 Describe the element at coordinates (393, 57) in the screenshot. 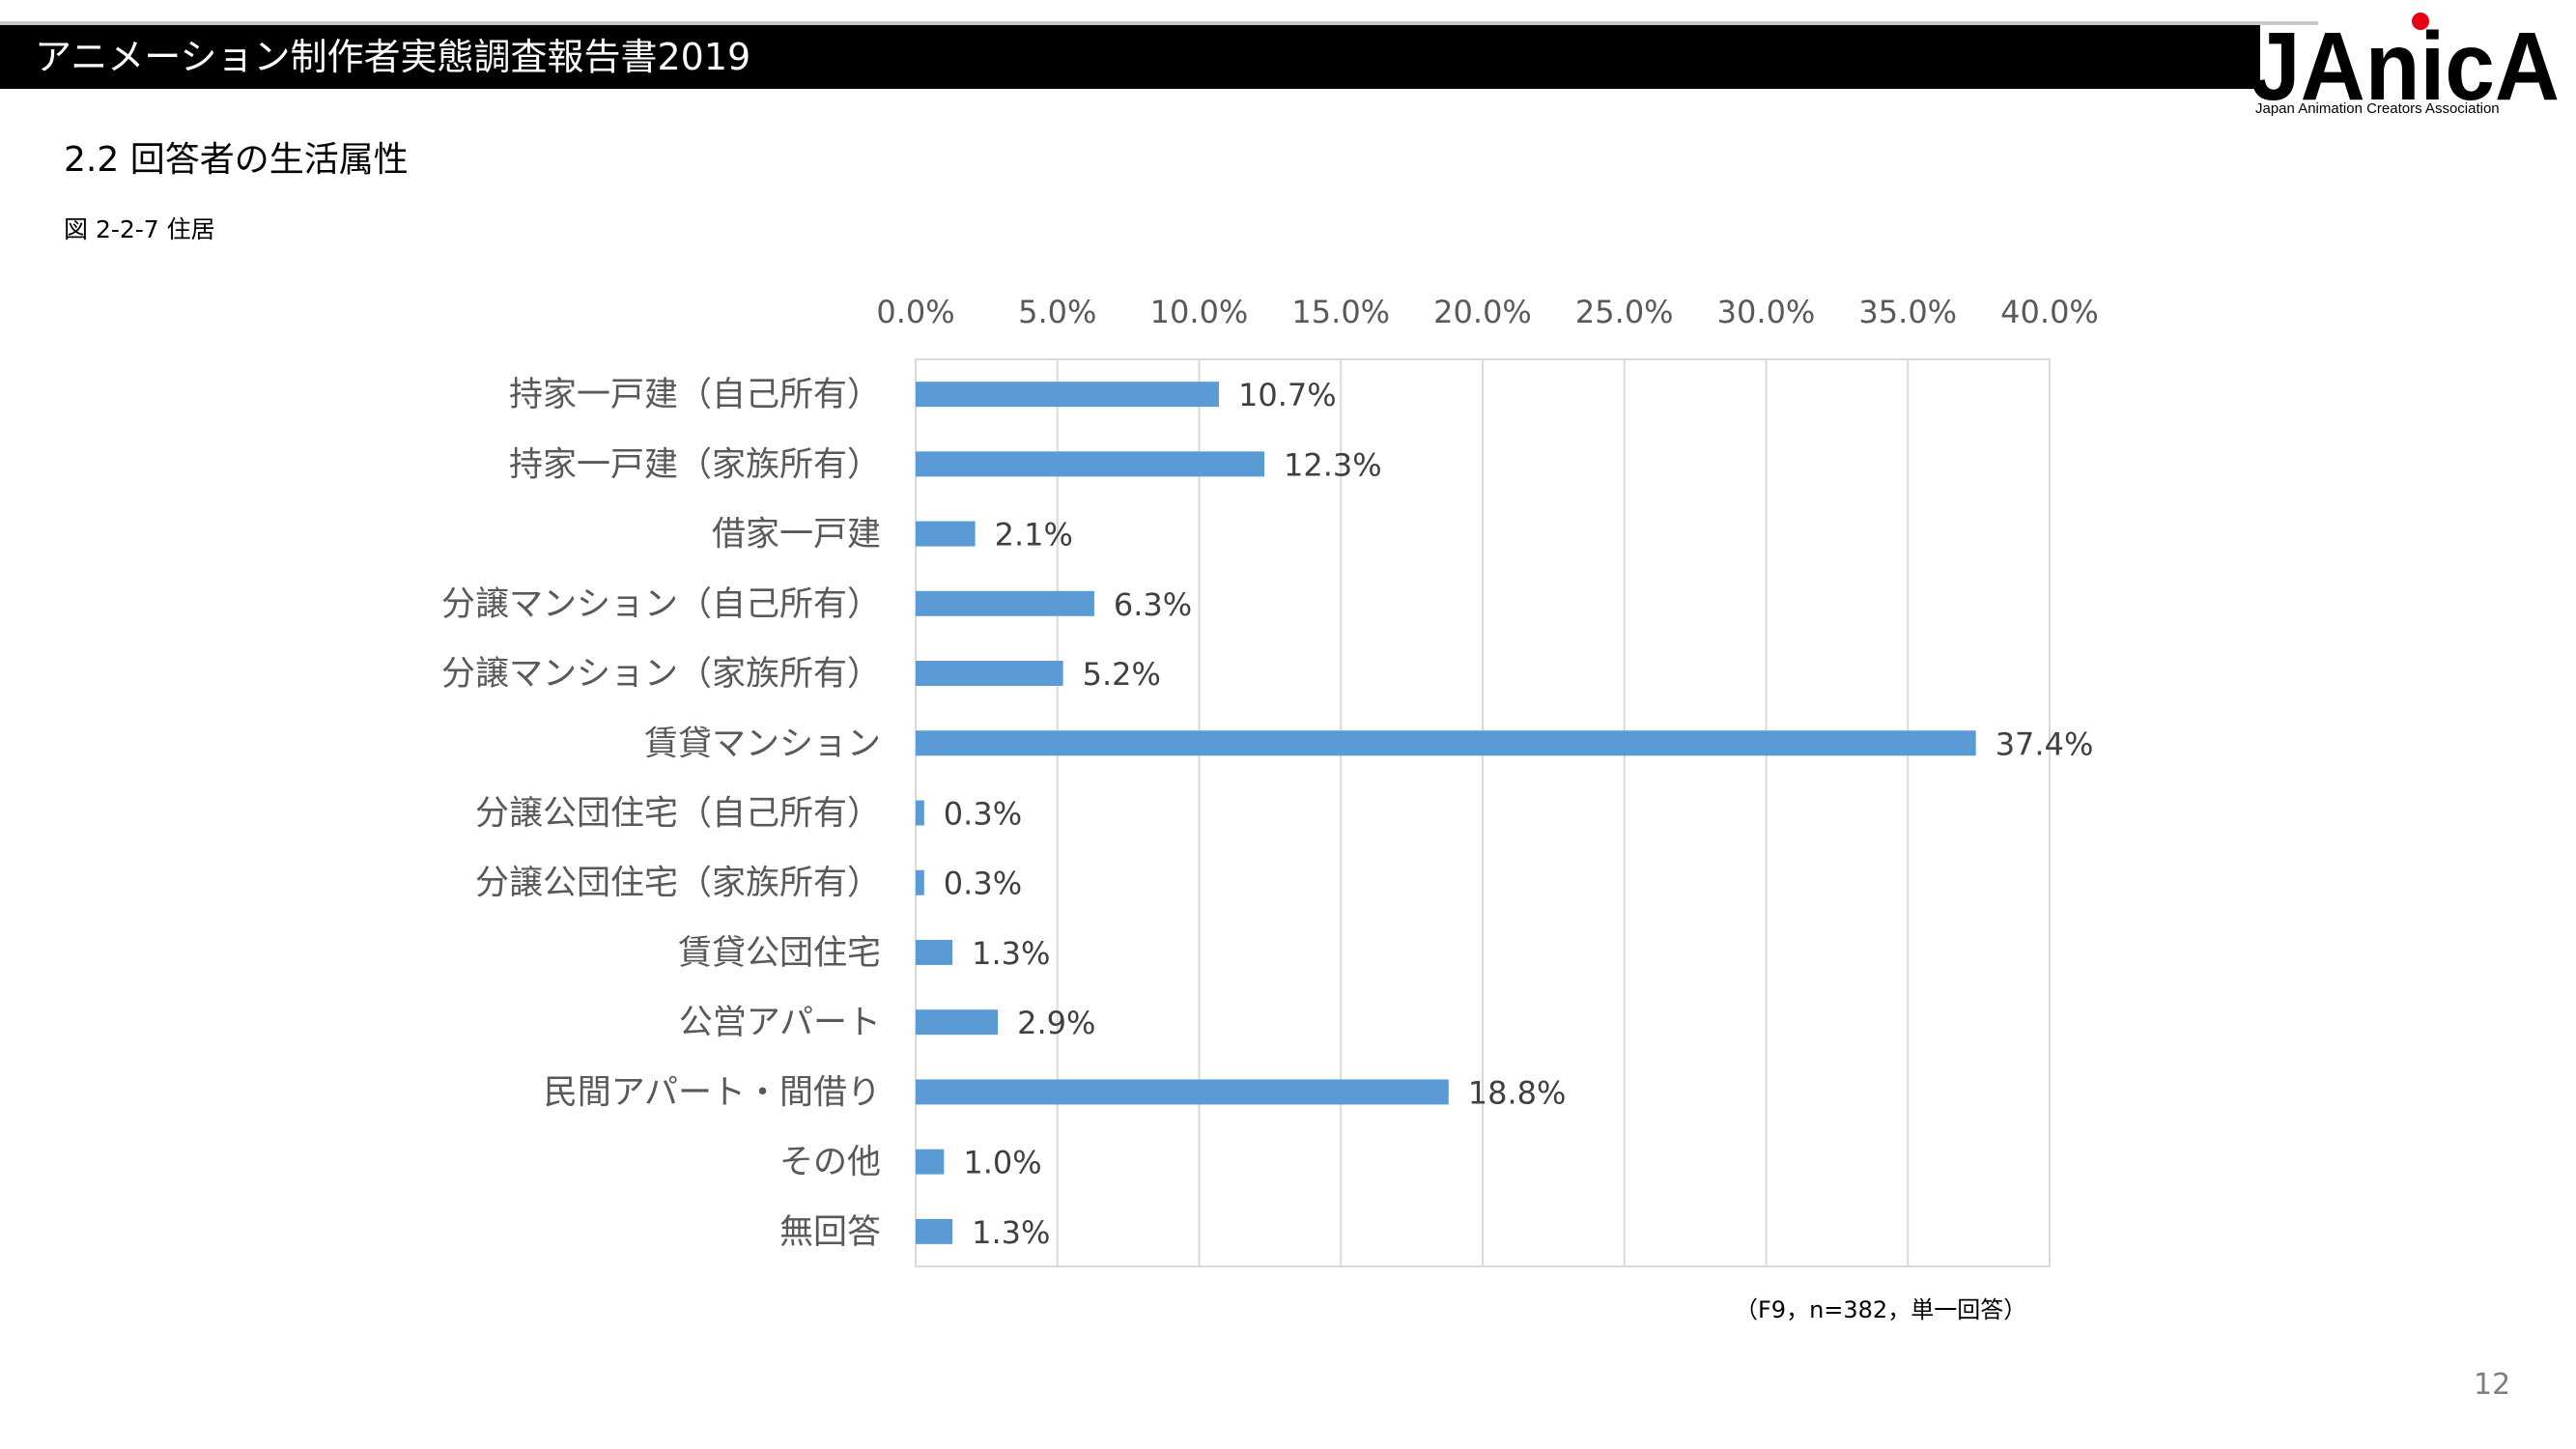

I see `report-title: アニメーション制作者実態調査報告書2019` at that location.